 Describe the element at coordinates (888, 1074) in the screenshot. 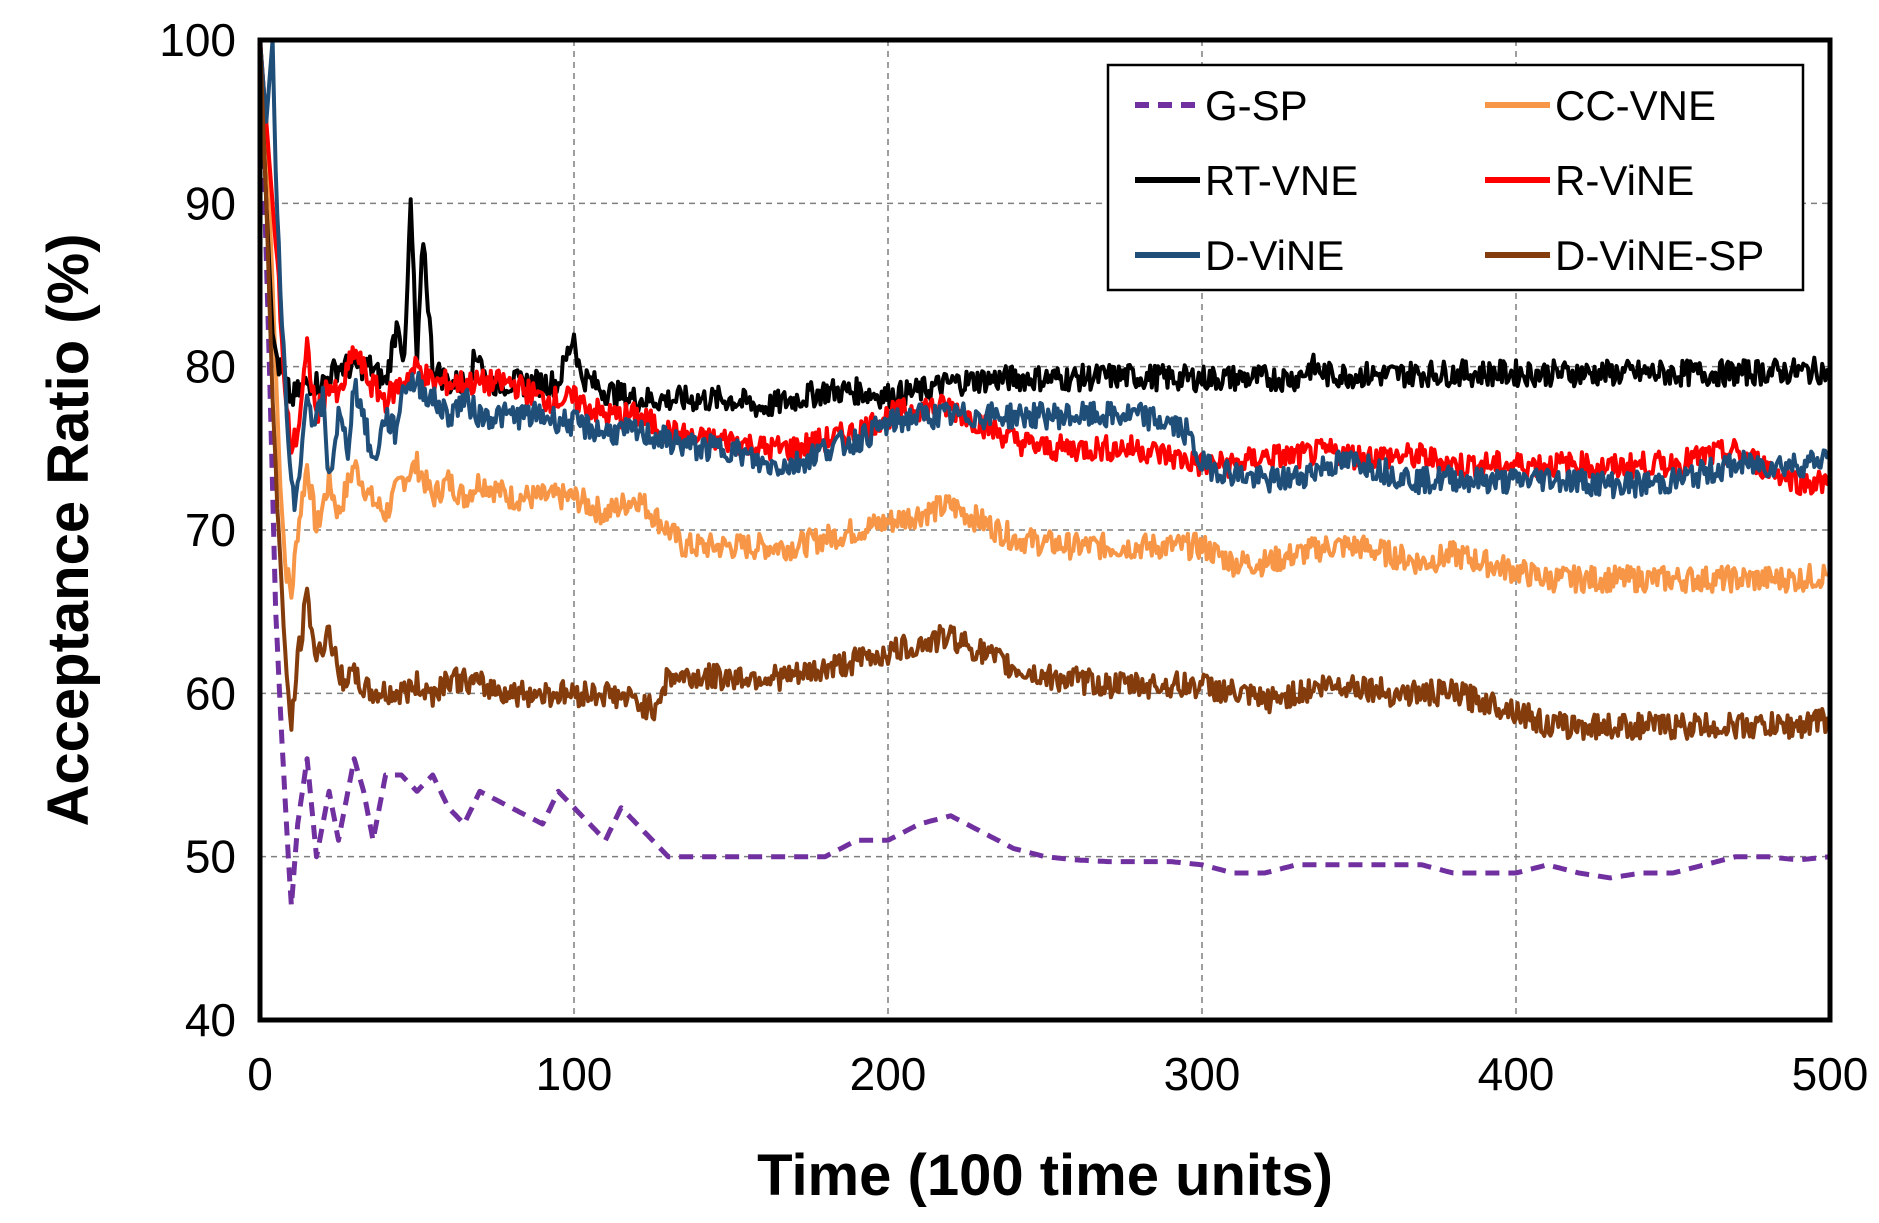

I see `x-tick-label: 200` at that location.